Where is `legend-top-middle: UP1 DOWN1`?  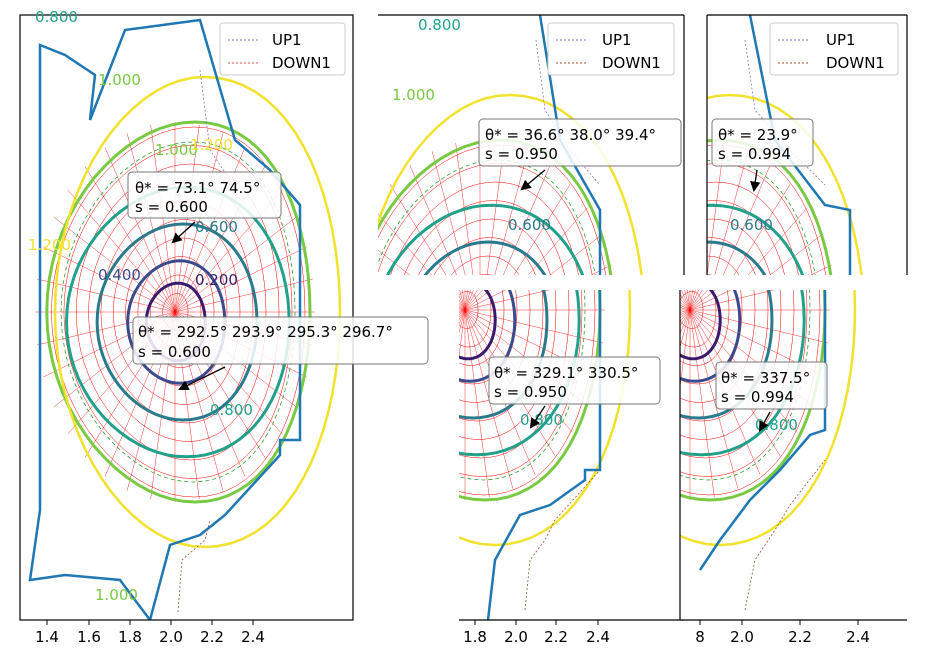
legend-top-middle: UP1 DOWN1 is located at coordinates (611, 49).